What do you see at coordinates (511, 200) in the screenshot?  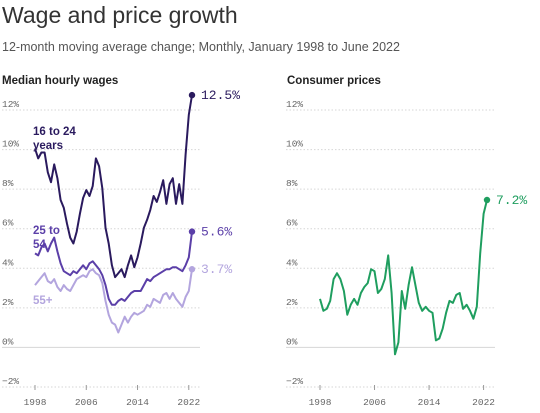 I see `series-end-label: 7.2%` at bounding box center [511, 200].